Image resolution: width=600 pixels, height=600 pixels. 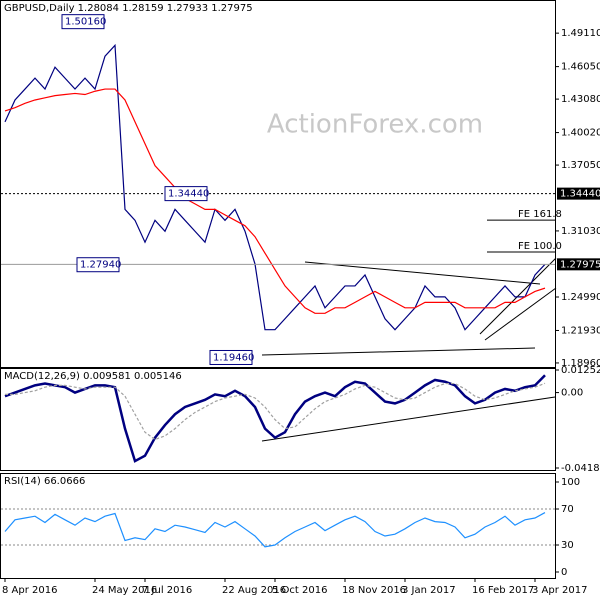 I want to click on y-tick-label: 100, so click(x=570, y=482).